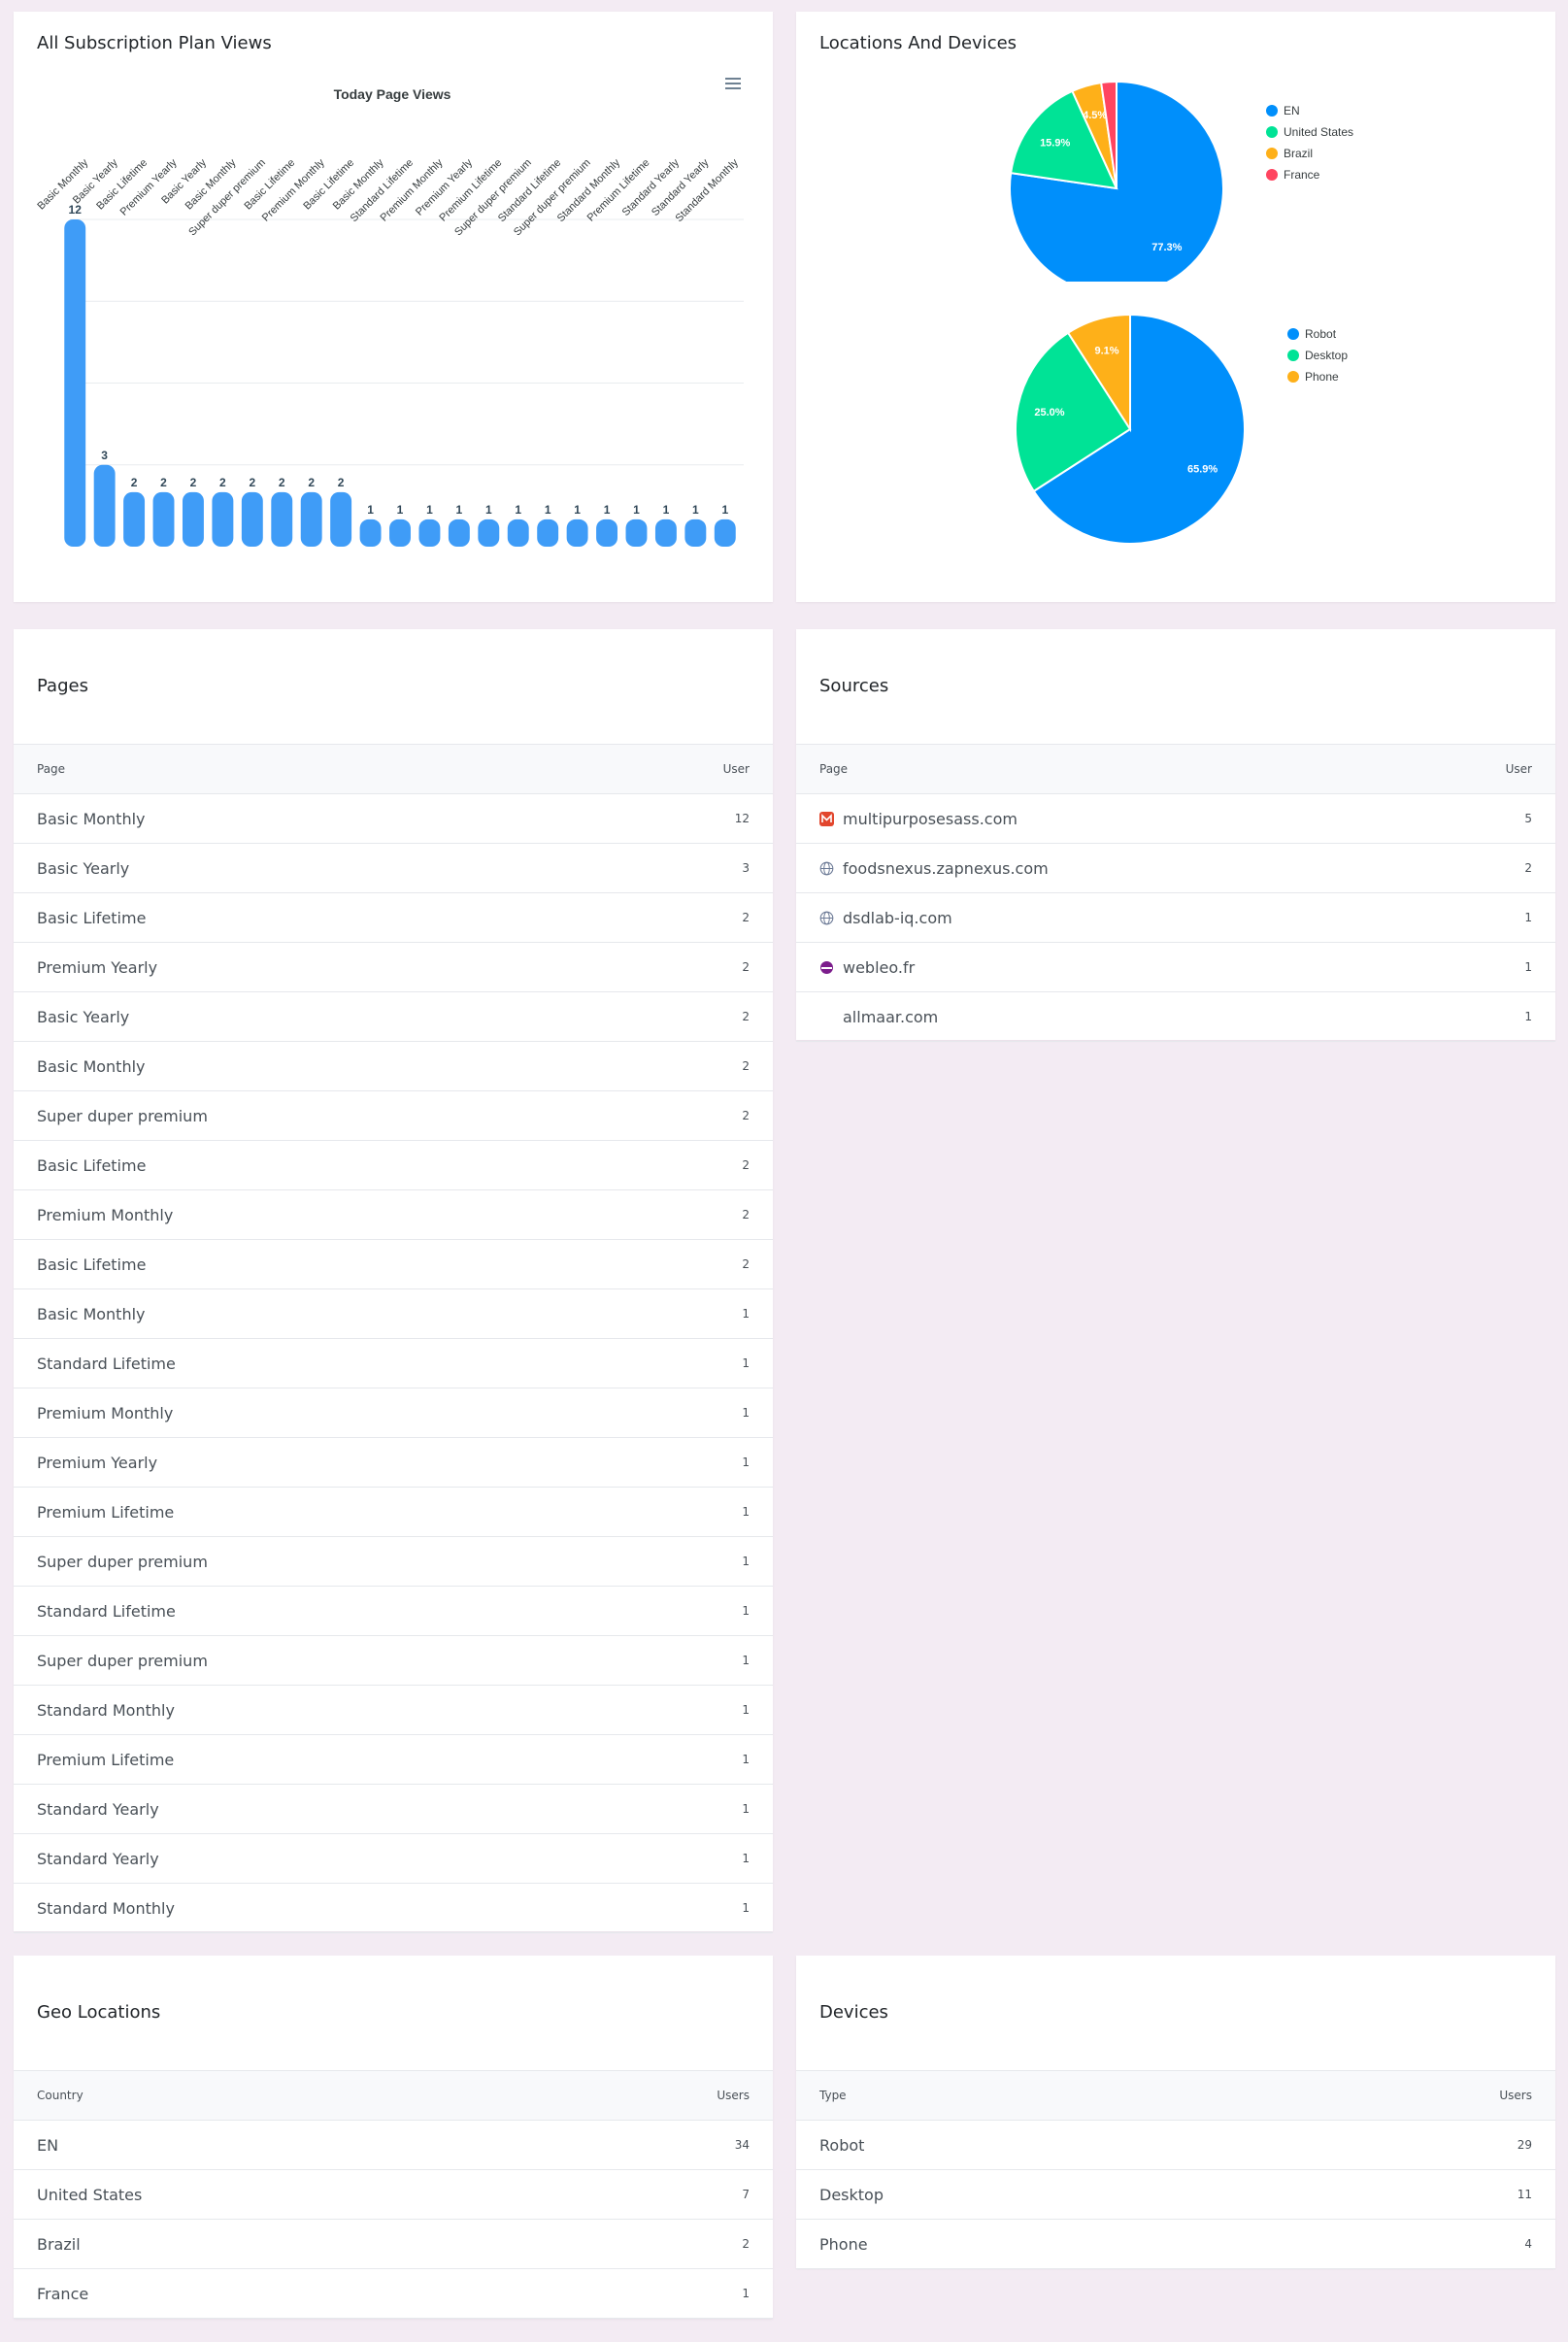 The width and height of the screenshot is (1568, 2342). Describe the element at coordinates (930, 818) in the screenshot. I see `row-name: multipurposesass.com` at that location.